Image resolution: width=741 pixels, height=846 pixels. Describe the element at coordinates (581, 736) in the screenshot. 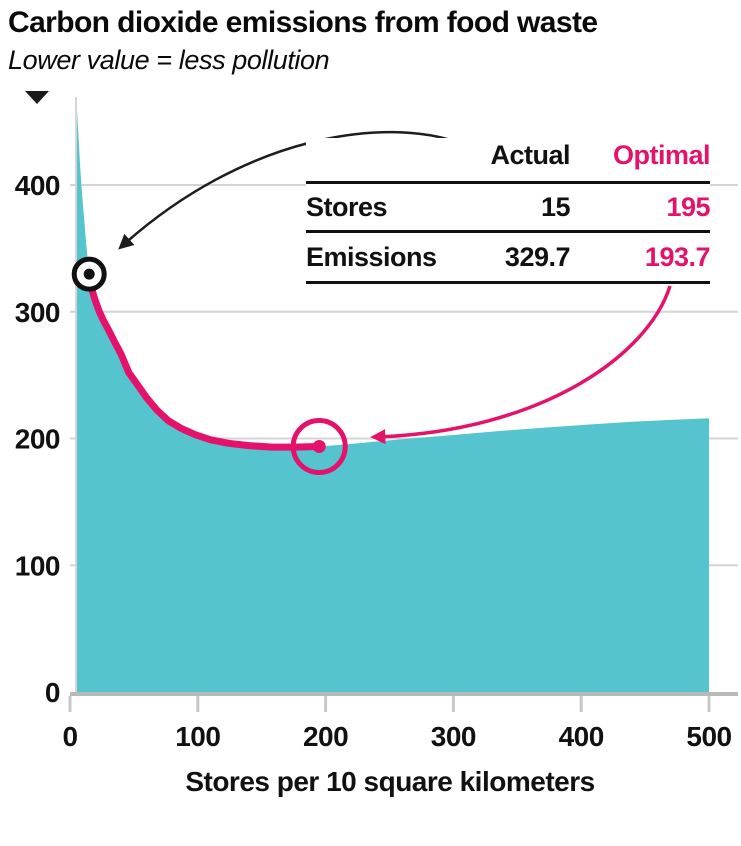

I see `x-tick-label-400: 400` at that location.